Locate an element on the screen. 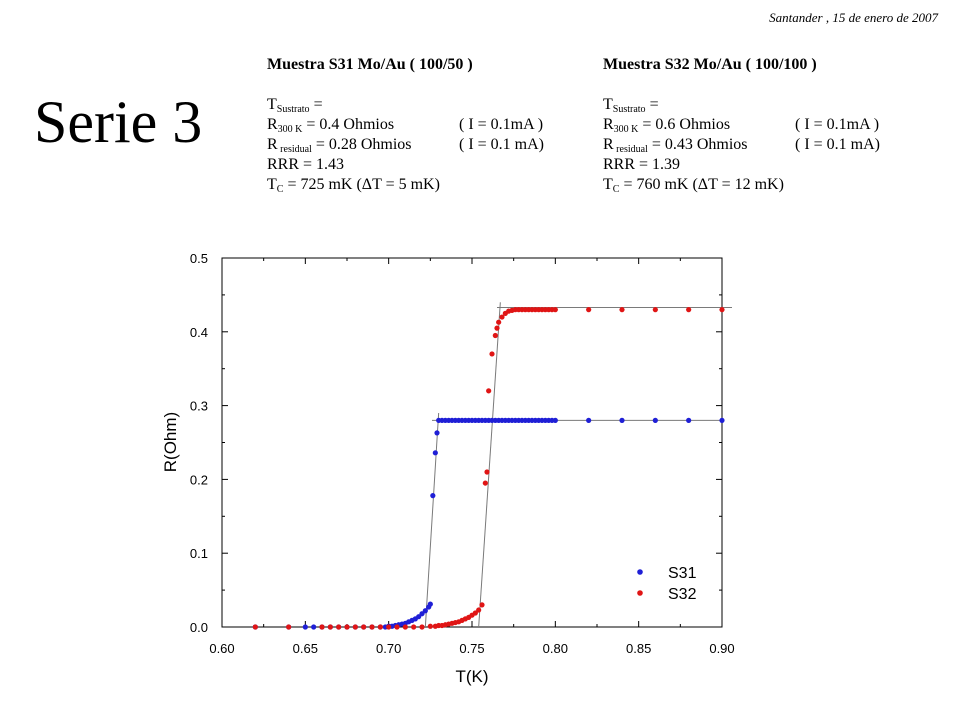 The width and height of the screenshot is (960, 720). r-residual-row: R residual = 0.28 Ohmios( I = 0.1 mA) is located at coordinates (406, 145).